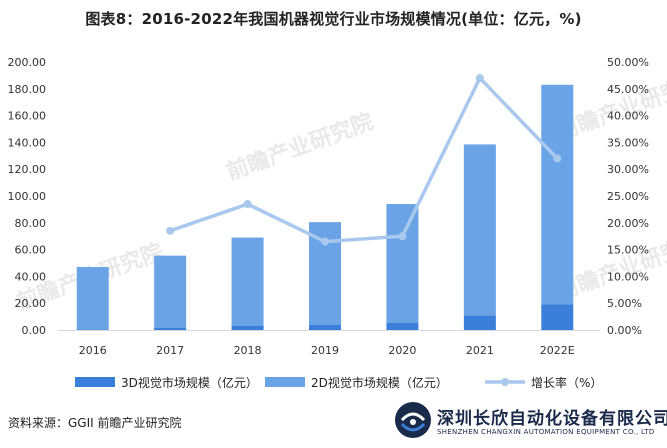  What do you see at coordinates (285, 382) in the screenshot?
I see `legend-swatch-2d` at bounding box center [285, 382].